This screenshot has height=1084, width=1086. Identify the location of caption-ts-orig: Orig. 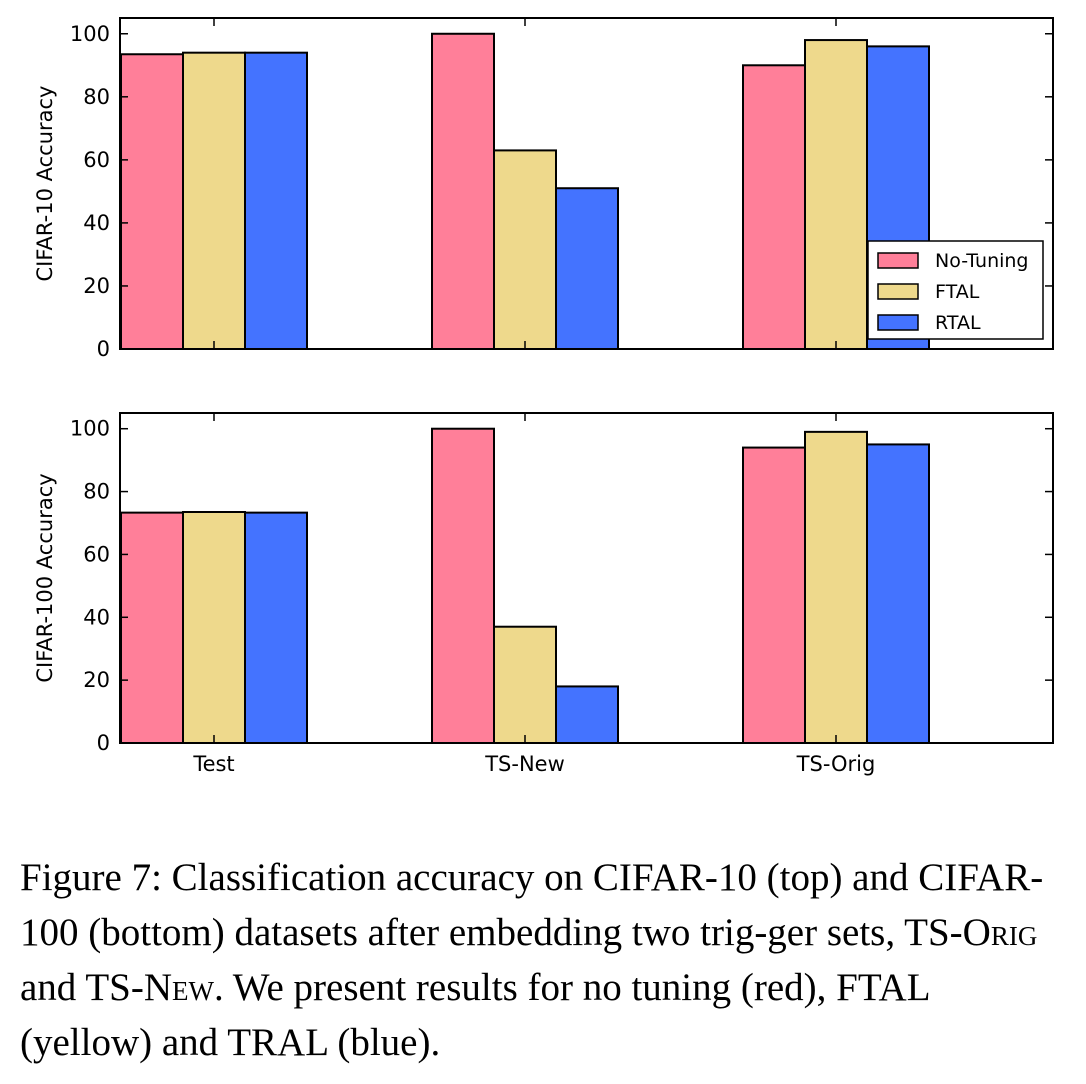
(1000, 932).